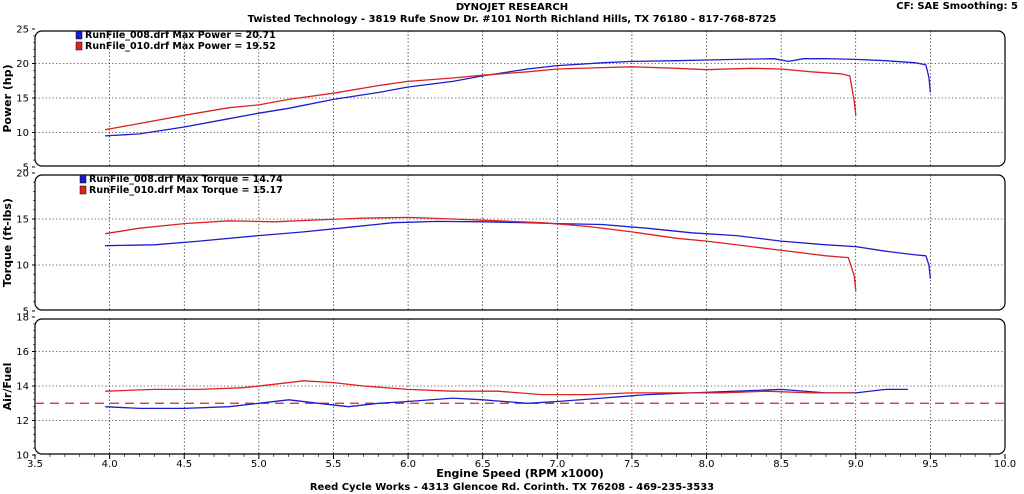 The image size is (1024, 494). Describe the element at coordinates (186, 179) in the screenshot. I see `torque-legend-entry: RunFile_008.drf Max Torque = 14.74` at that location.